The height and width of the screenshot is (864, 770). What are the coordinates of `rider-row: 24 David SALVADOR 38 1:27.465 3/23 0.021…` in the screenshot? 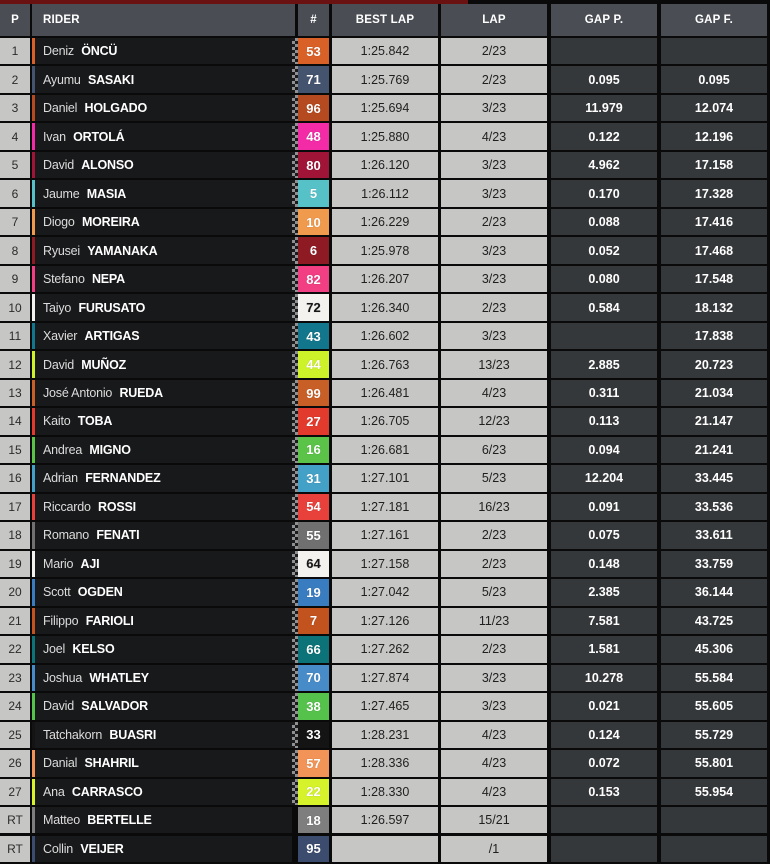 It's located at (385, 706).